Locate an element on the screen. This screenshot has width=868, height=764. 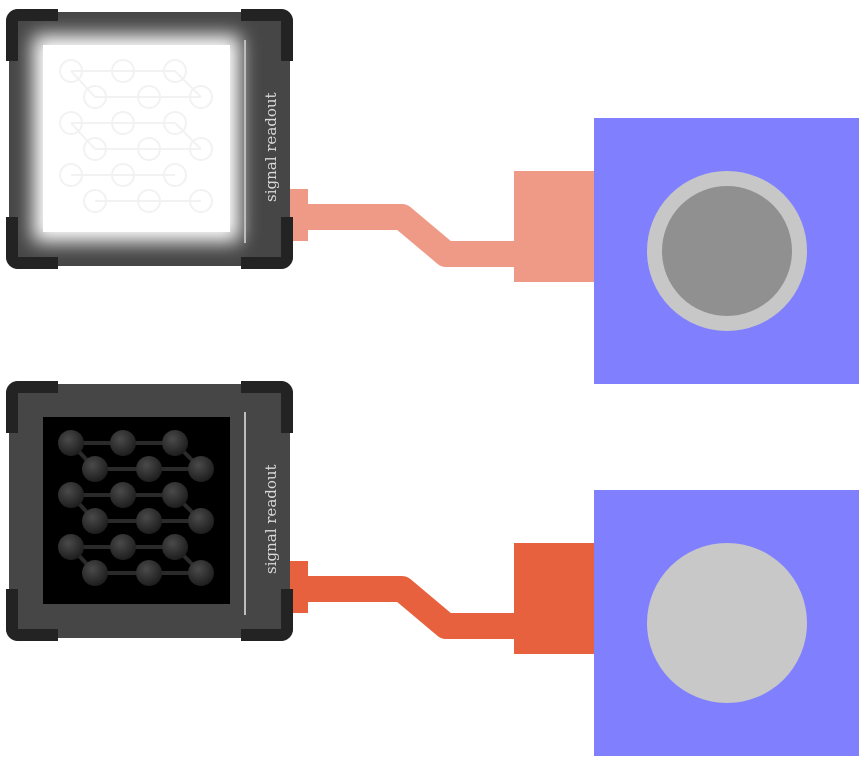
panel-label-1: signal readout is located at coordinates (271, 147).